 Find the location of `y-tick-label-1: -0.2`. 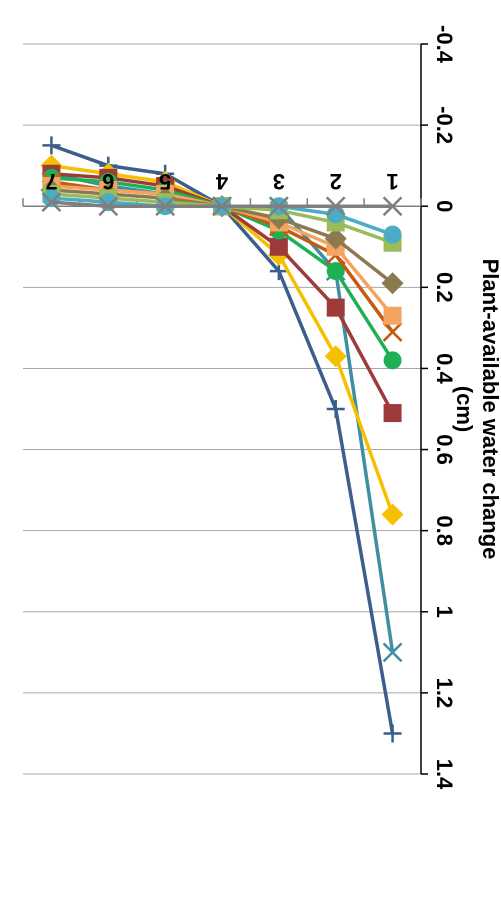

y-tick-label-1: -0.2 is located at coordinates (444, 125).